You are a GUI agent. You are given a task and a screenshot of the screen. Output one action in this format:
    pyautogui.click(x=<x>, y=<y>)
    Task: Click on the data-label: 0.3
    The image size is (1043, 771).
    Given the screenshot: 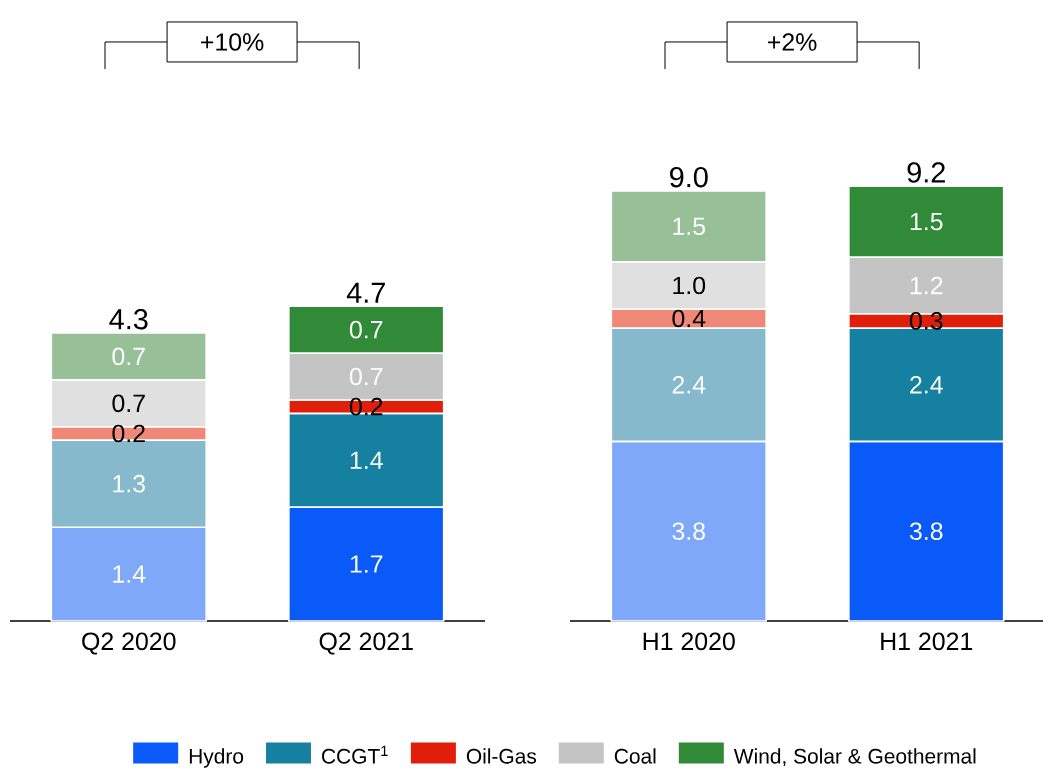 What is the action you would take?
    pyautogui.click(x=926, y=321)
    